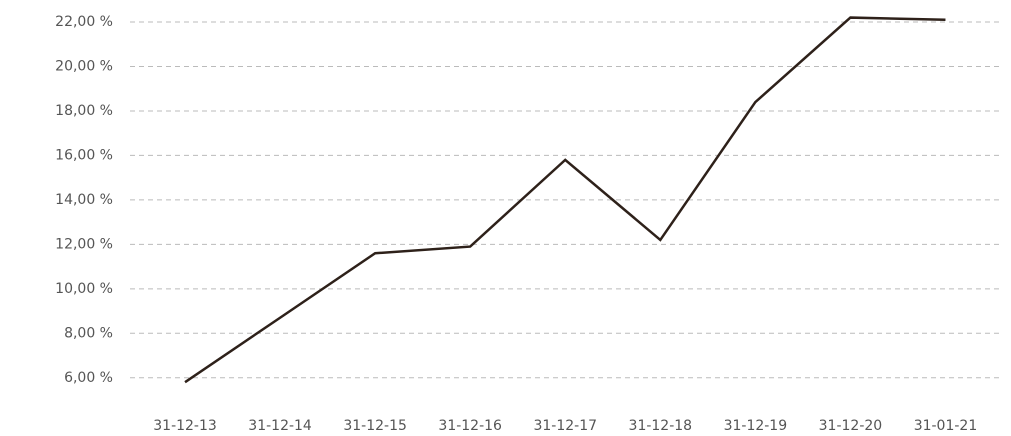 This screenshot has width=1011, height=436. I want to click on x-tick-label: 31-12-13, so click(185, 426).